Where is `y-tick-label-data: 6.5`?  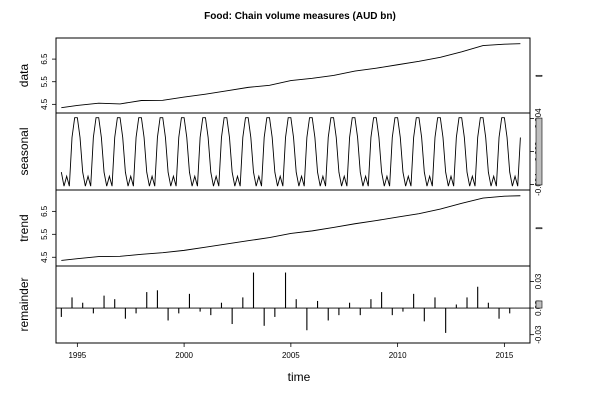 y-tick-label-data: 6.5 is located at coordinates (44, 59).